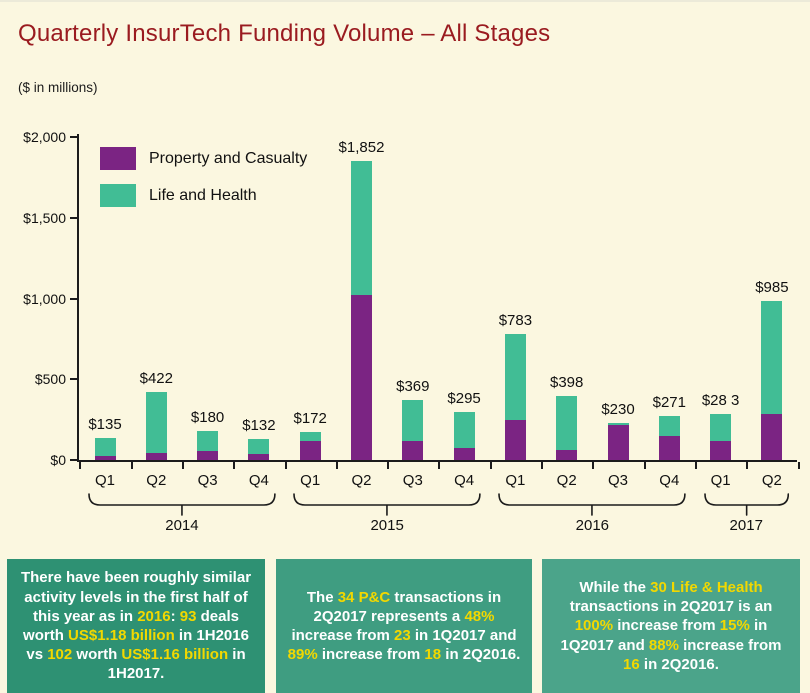 Image resolution: width=810 pixels, height=693 pixels. What do you see at coordinates (58, 87) in the screenshot?
I see `units-note: ($ in millions)` at bounding box center [58, 87].